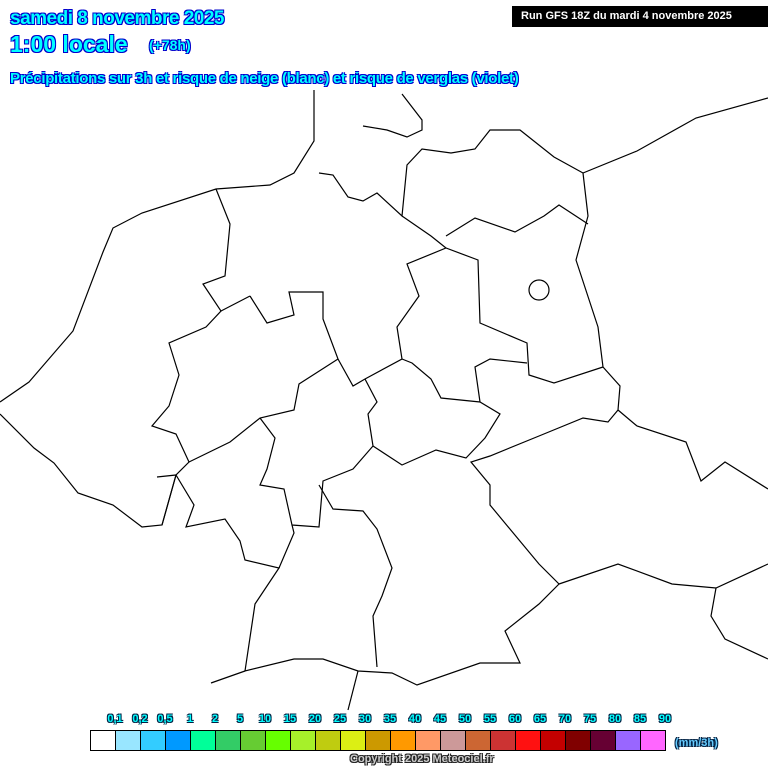 The image size is (768, 768). What do you see at coordinates (265, 719) in the screenshot?
I see `legend-label: 10` at bounding box center [265, 719].